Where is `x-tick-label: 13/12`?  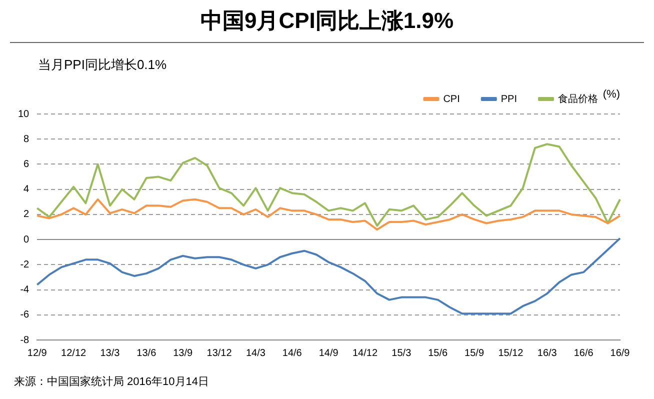
x-tick-label: 13/12 is located at coordinates (219, 353).